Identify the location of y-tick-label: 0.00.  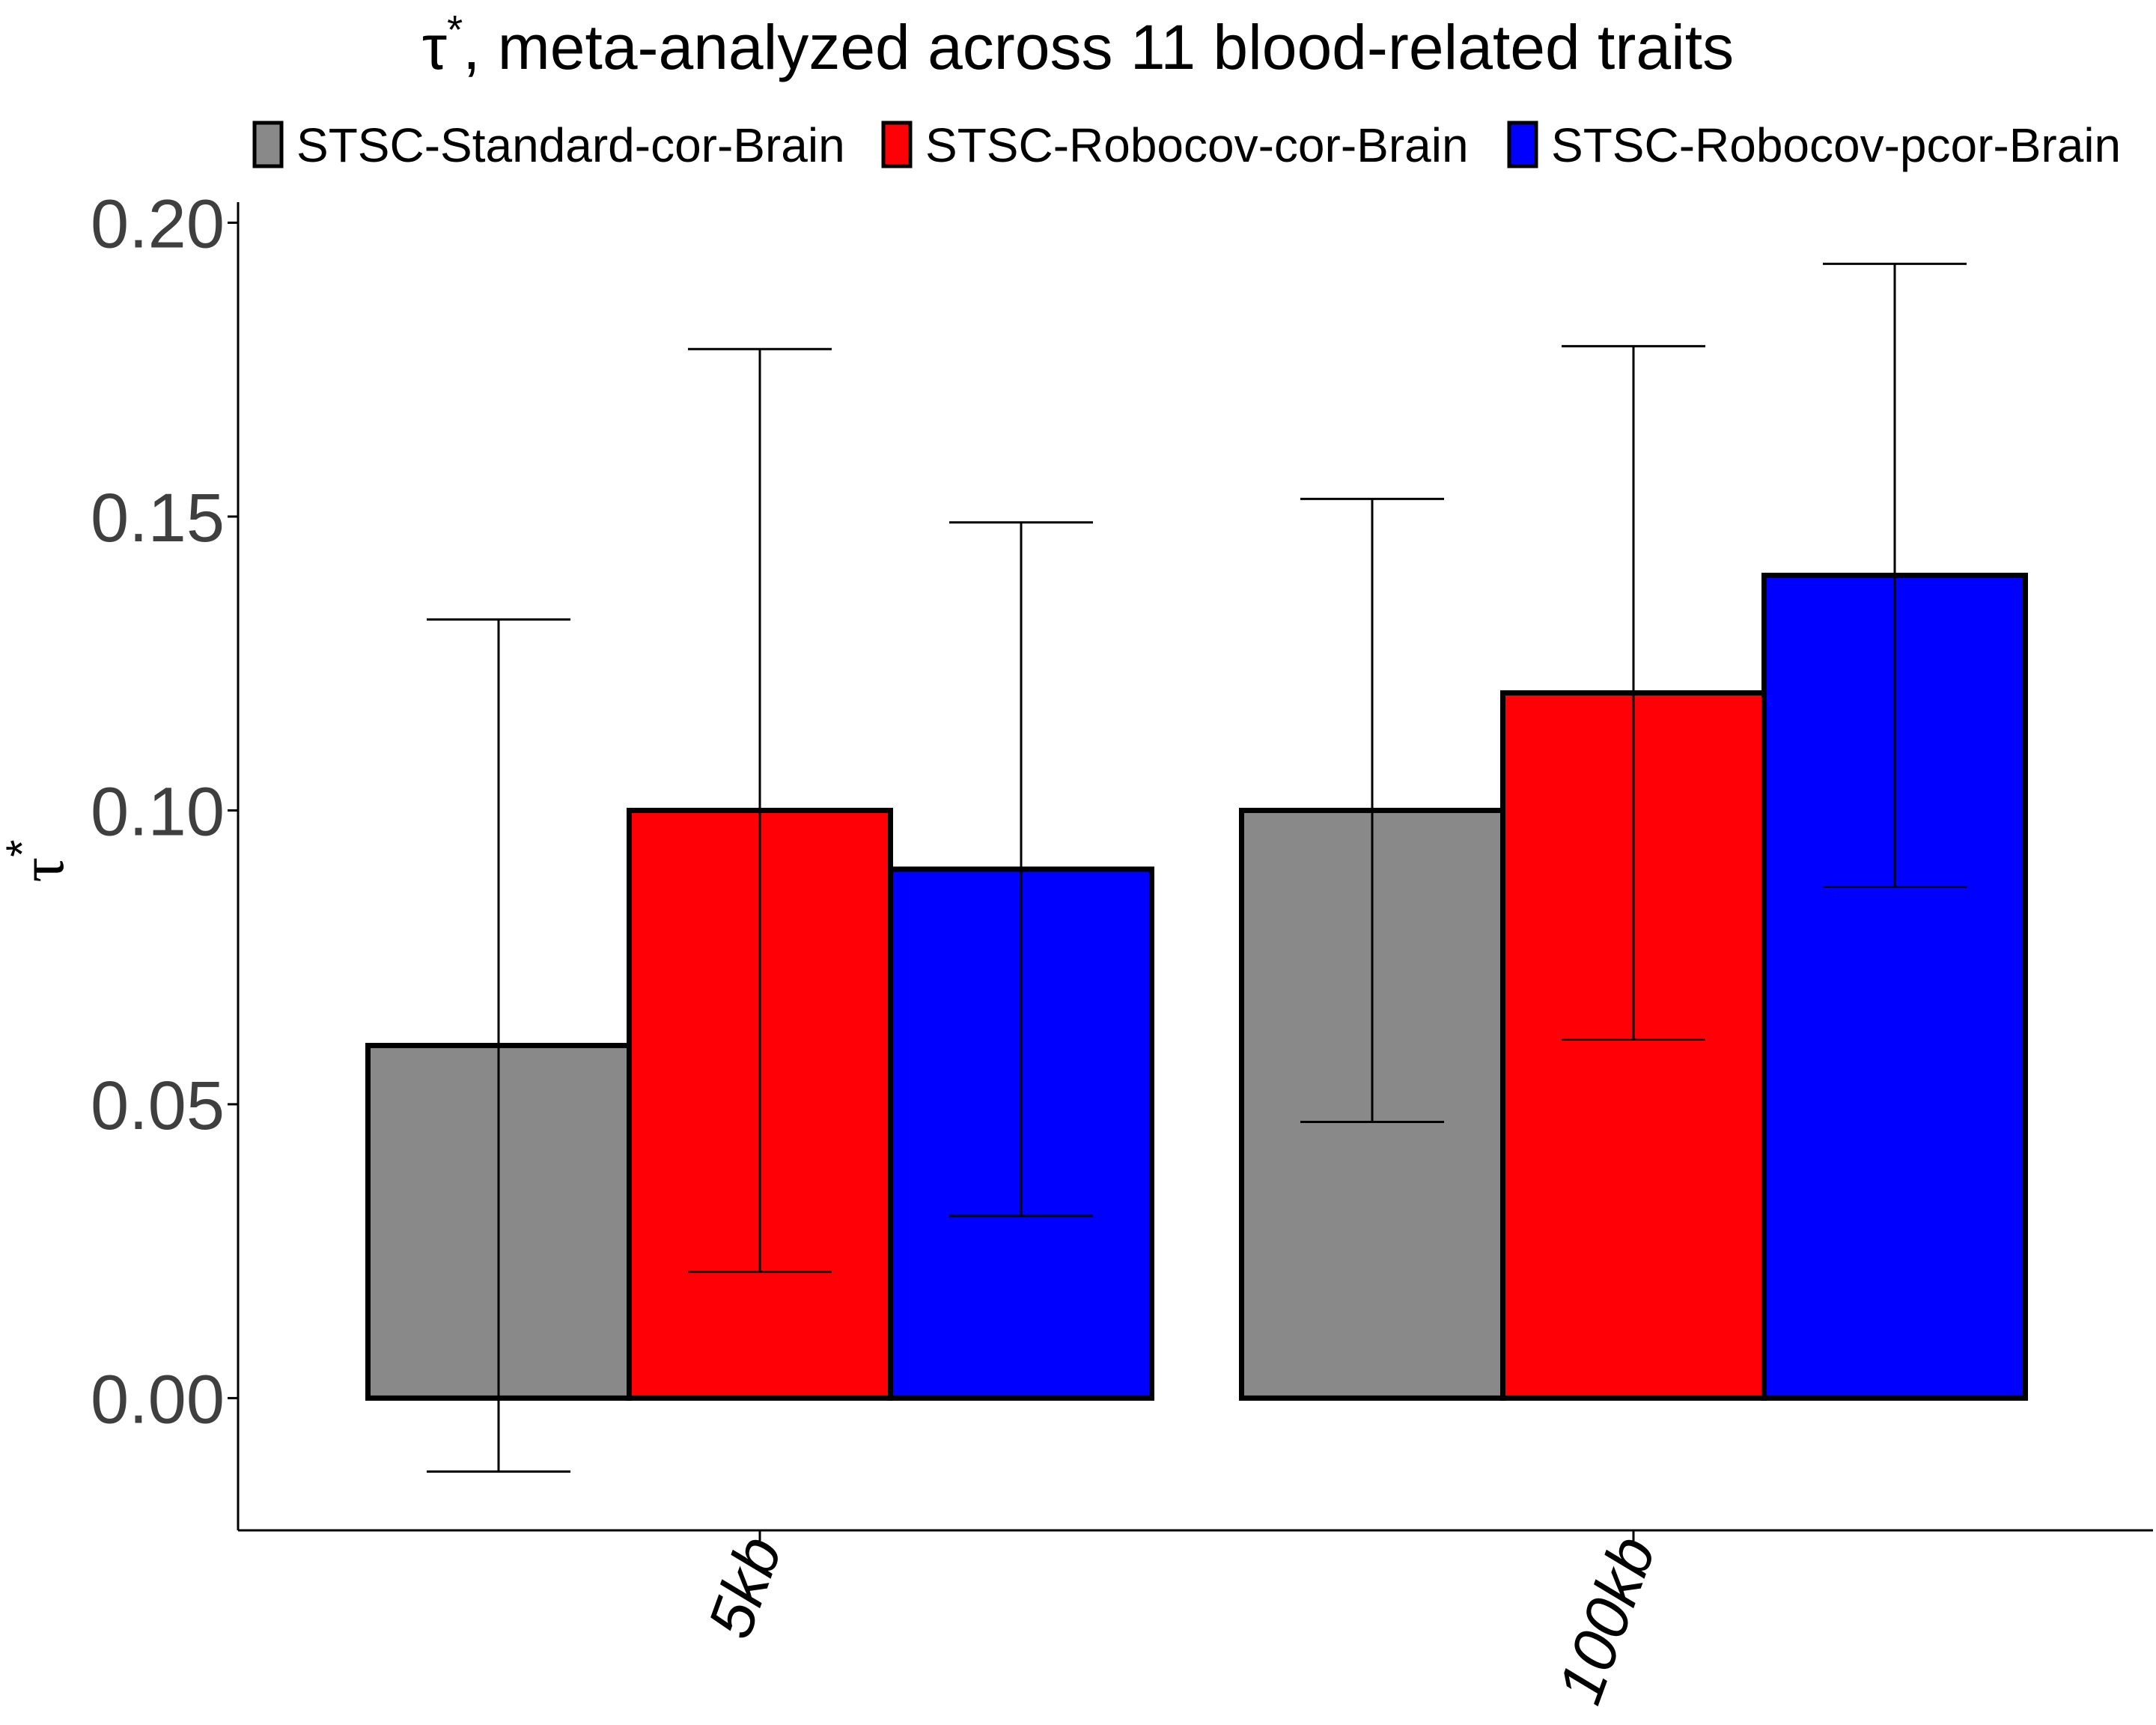
(158, 1399).